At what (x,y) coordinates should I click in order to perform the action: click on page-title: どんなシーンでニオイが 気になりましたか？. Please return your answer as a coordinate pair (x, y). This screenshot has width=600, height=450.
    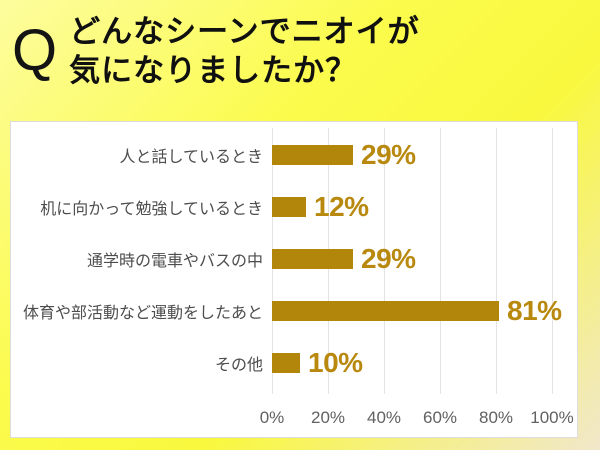
    Looking at the image, I should click on (244, 51).